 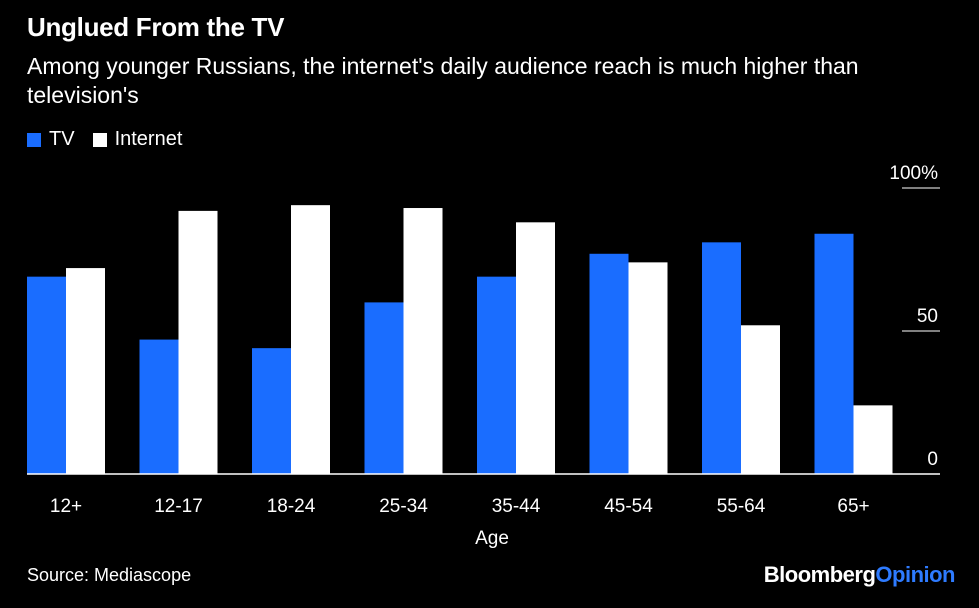 I want to click on brand-logo: BloombergOpinion, so click(x=859, y=575).